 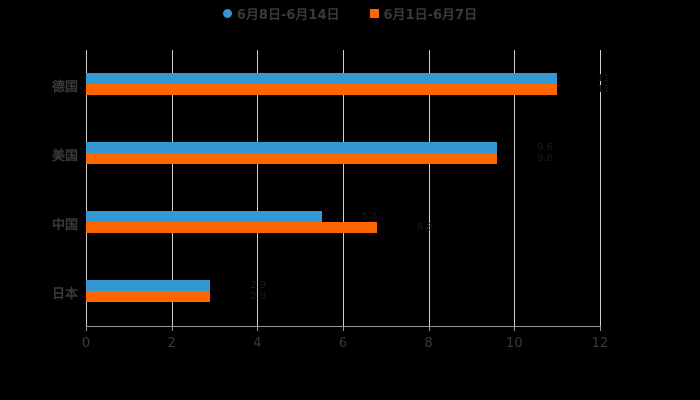 I want to click on data-label: 5.5, so click(x=369, y=216).